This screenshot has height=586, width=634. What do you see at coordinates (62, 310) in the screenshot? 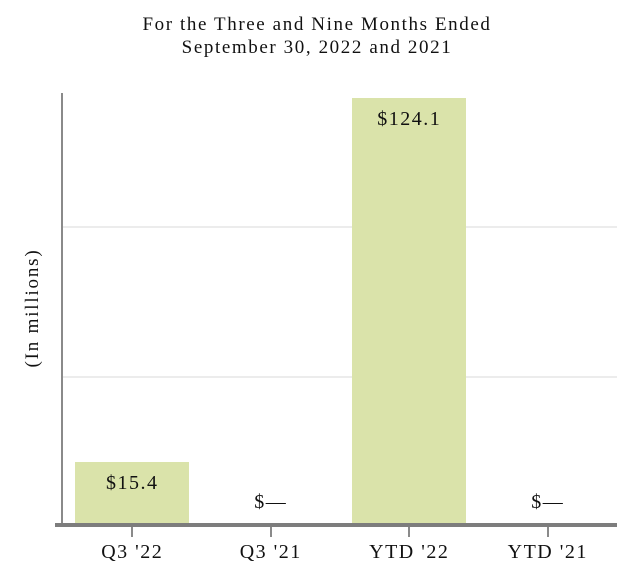
I see `y-axis` at bounding box center [62, 310].